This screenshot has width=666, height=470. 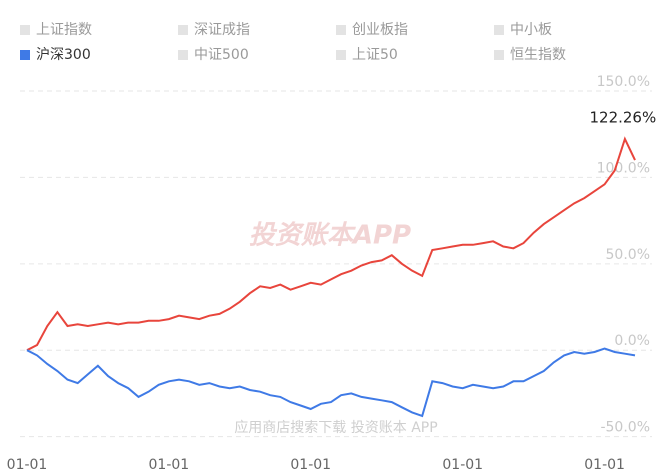 What do you see at coordinates (531, 30) in the screenshot?
I see `legend-label: 中小板` at bounding box center [531, 30].